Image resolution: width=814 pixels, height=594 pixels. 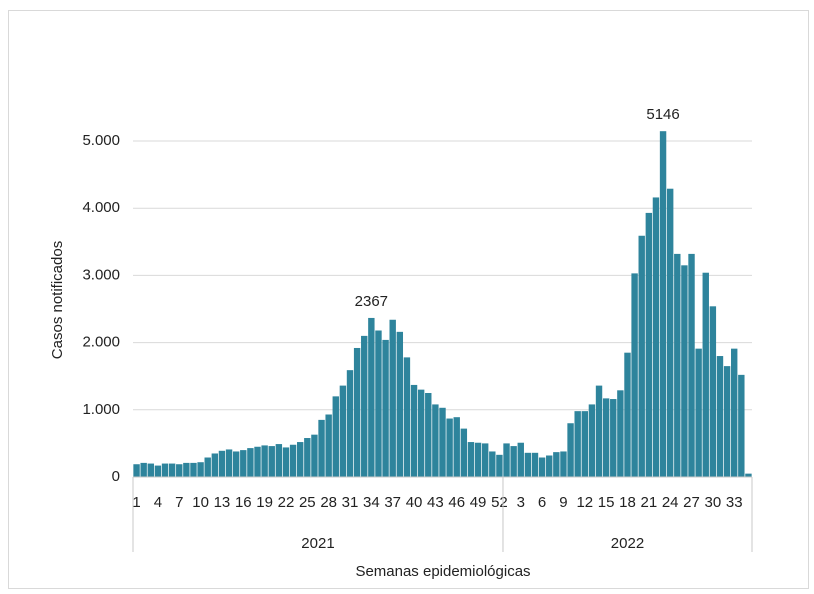 I want to click on x-tick-label: 31, so click(x=350, y=502).